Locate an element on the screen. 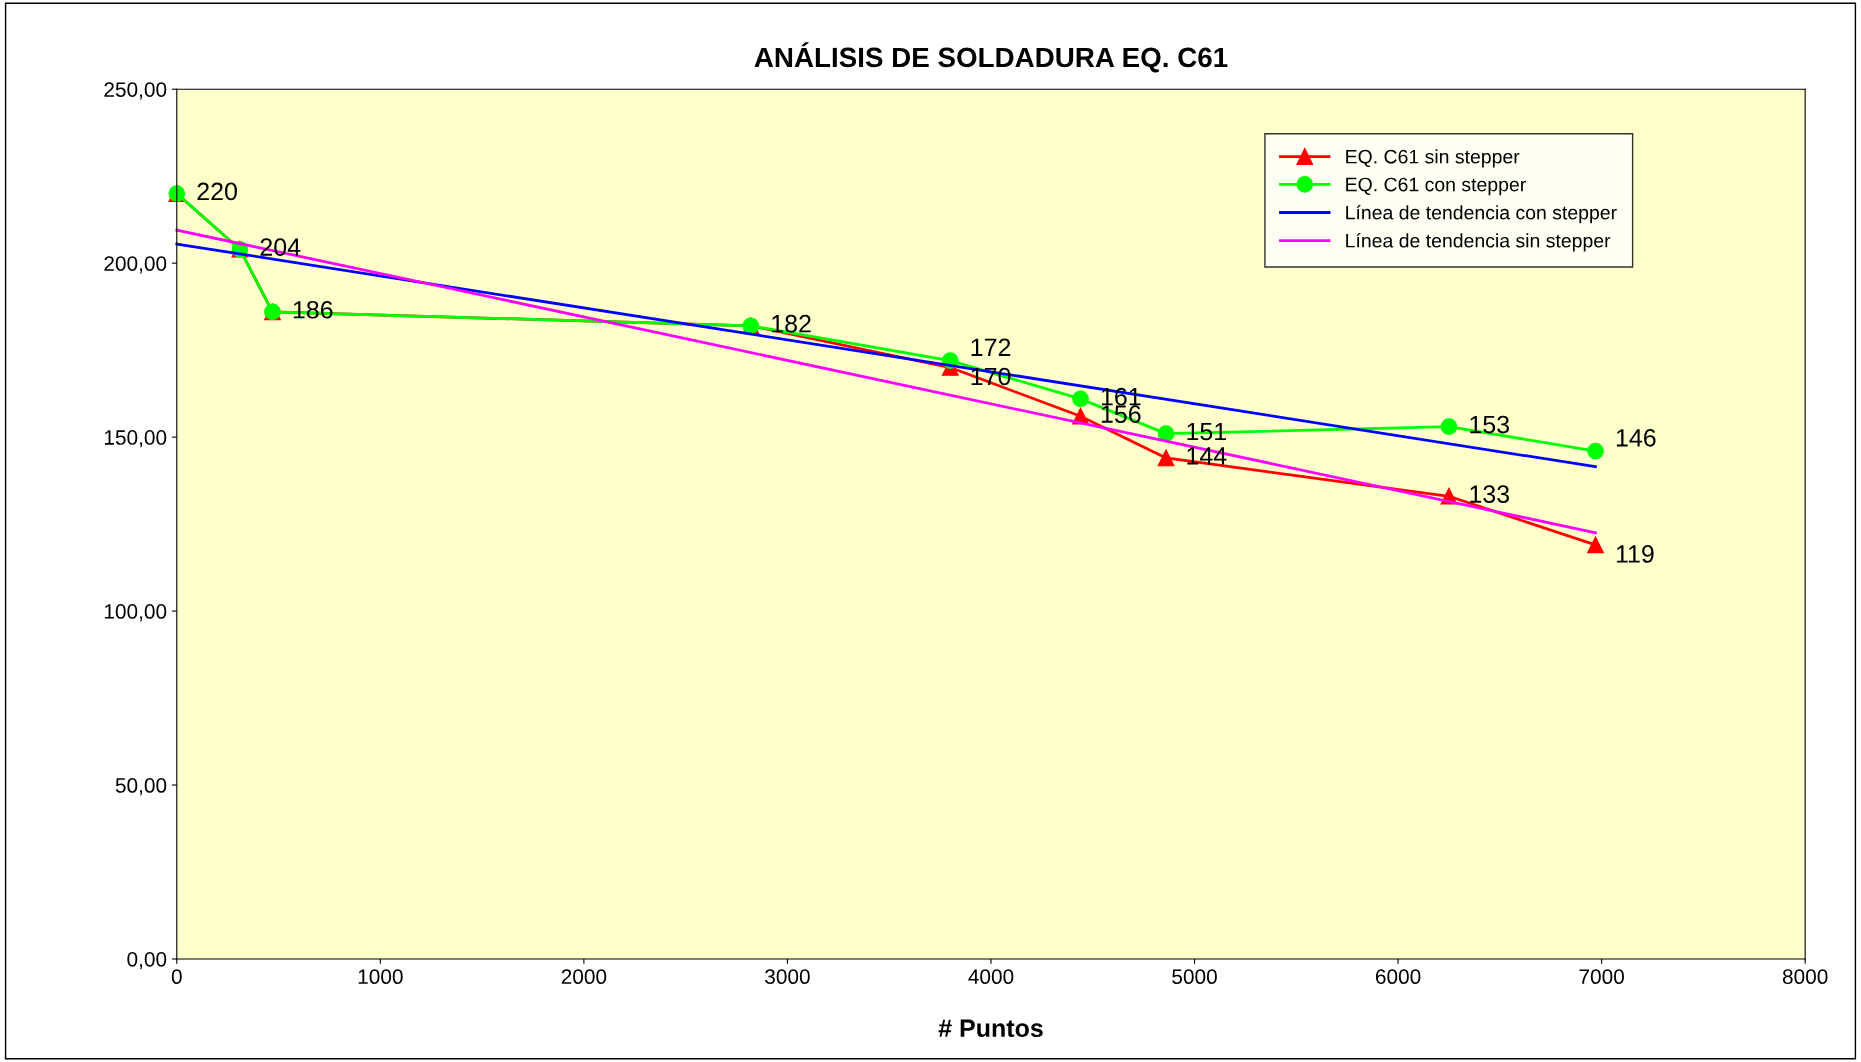 This screenshot has width=1861, height=1062. data-label: 153 is located at coordinates (1490, 424).